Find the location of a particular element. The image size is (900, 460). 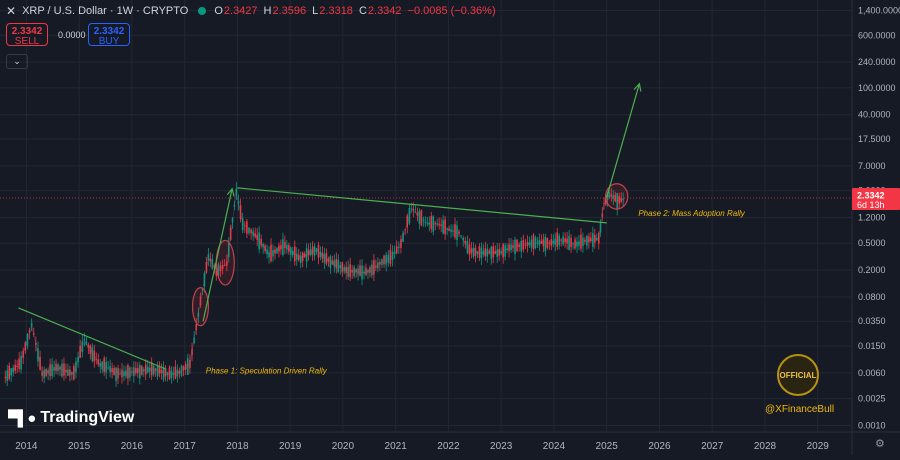

x-tick-label: 2018 is located at coordinates (237, 446).